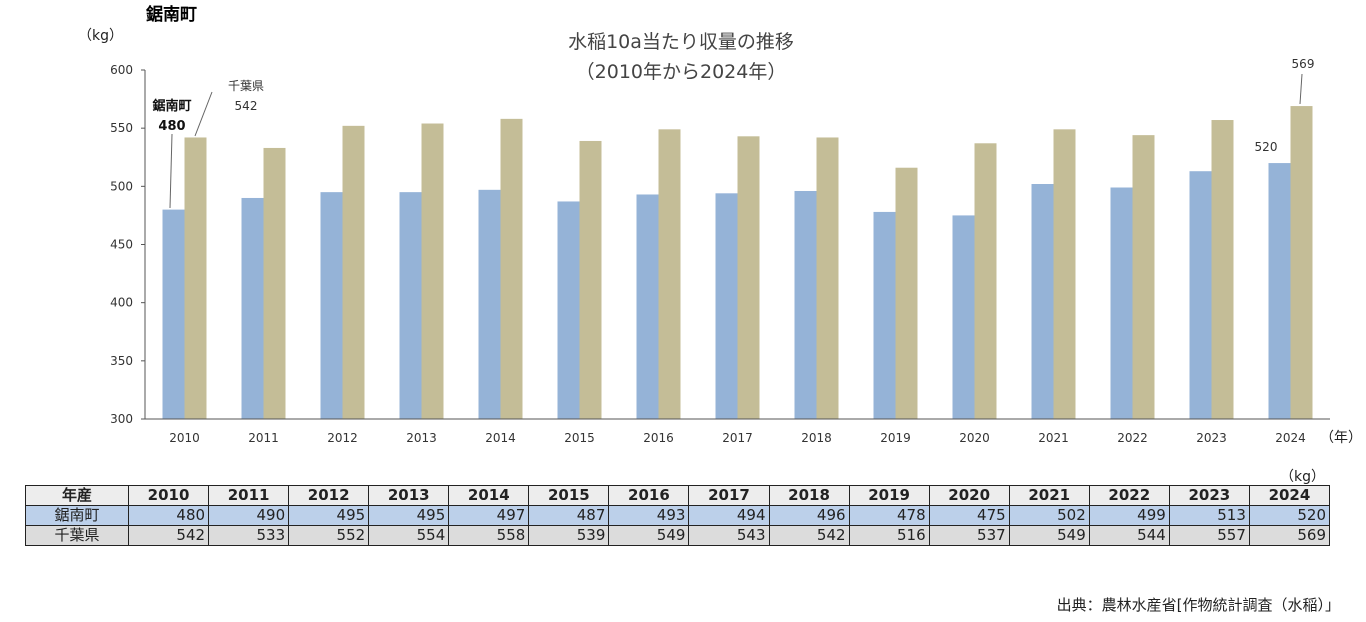 This screenshot has width=1366, height=622. What do you see at coordinates (649, 515) in the screenshot?
I see `table-cell: 493` at bounding box center [649, 515].